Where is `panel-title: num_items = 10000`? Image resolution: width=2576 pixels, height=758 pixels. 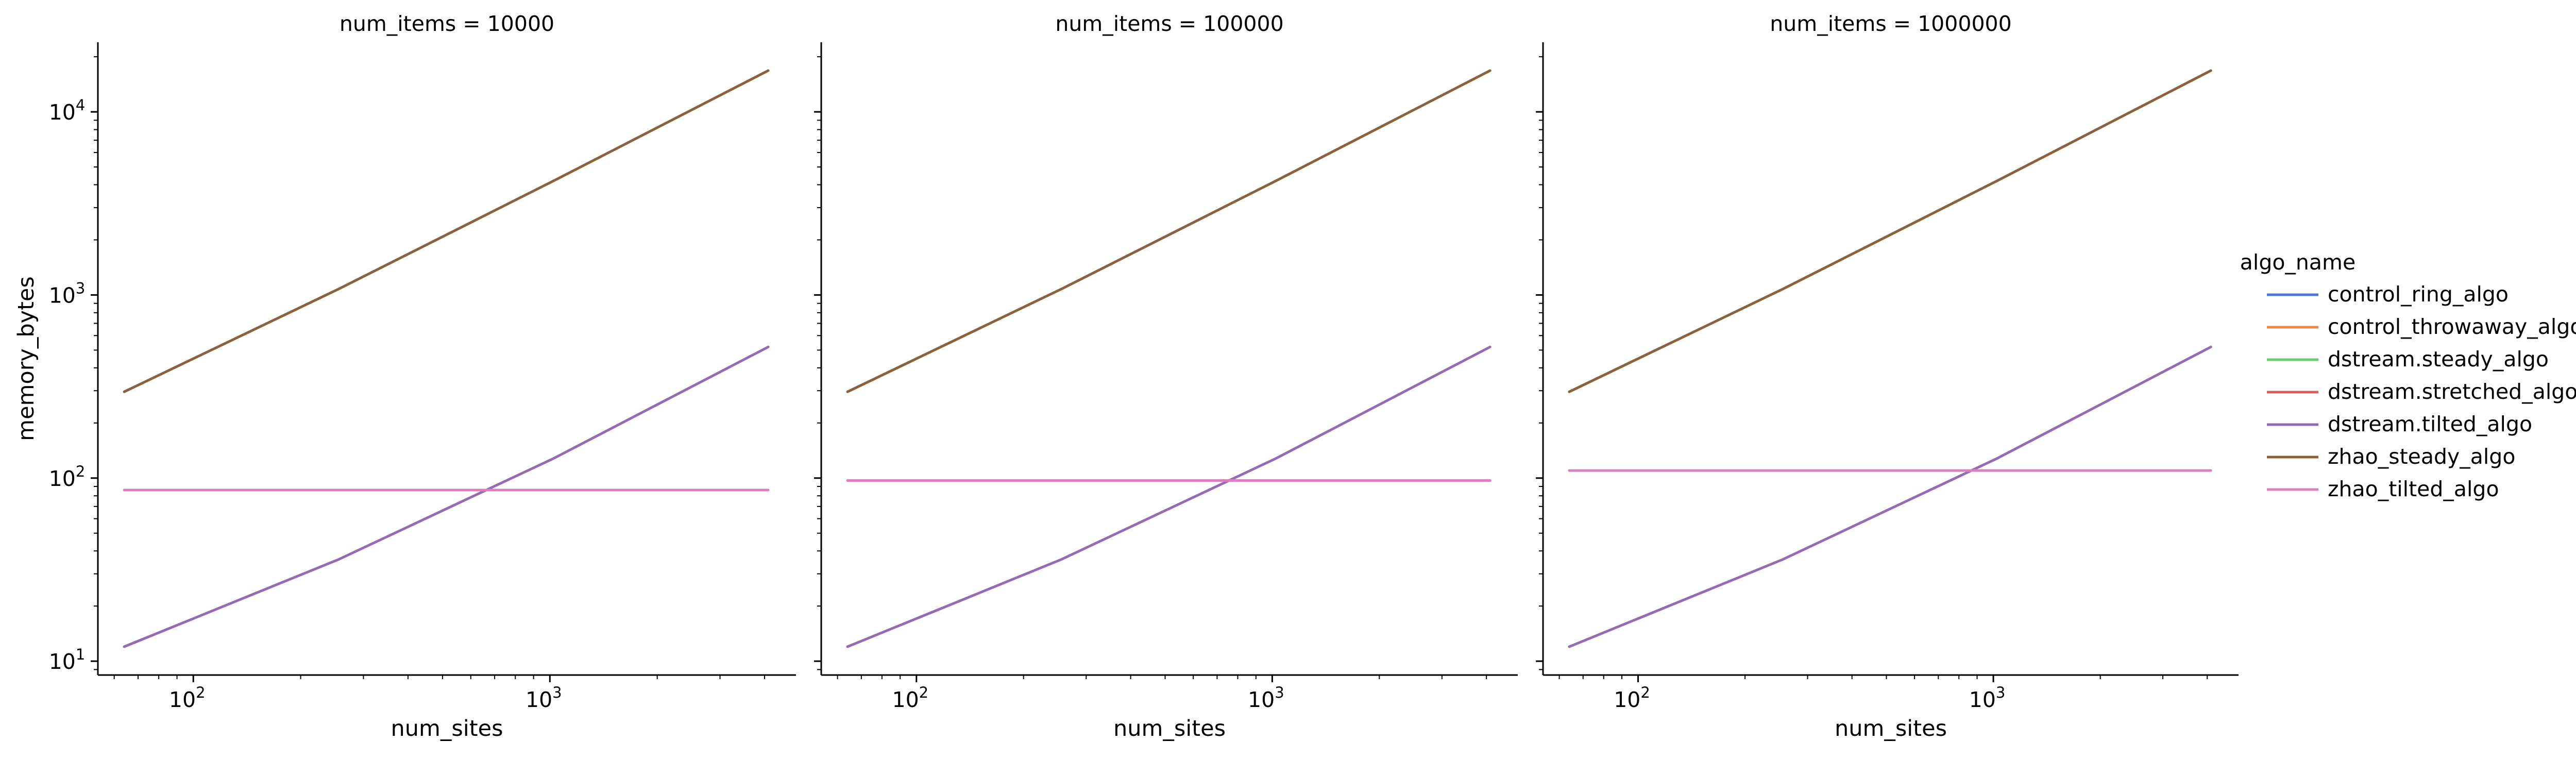
panel-title: num_items = 10000 is located at coordinates (447, 23).